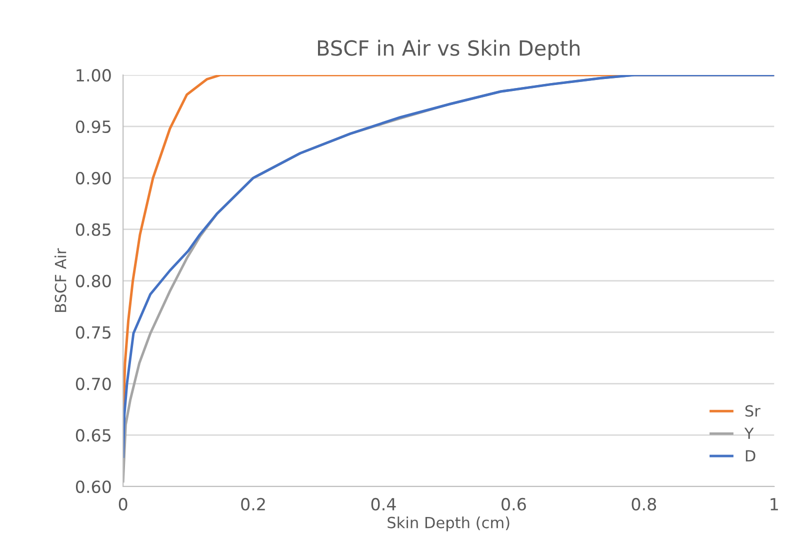 The width and height of the screenshot is (794, 556). What do you see at coordinates (752, 411) in the screenshot?
I see `legend-label: Sr` at bounding box center [752, 411].